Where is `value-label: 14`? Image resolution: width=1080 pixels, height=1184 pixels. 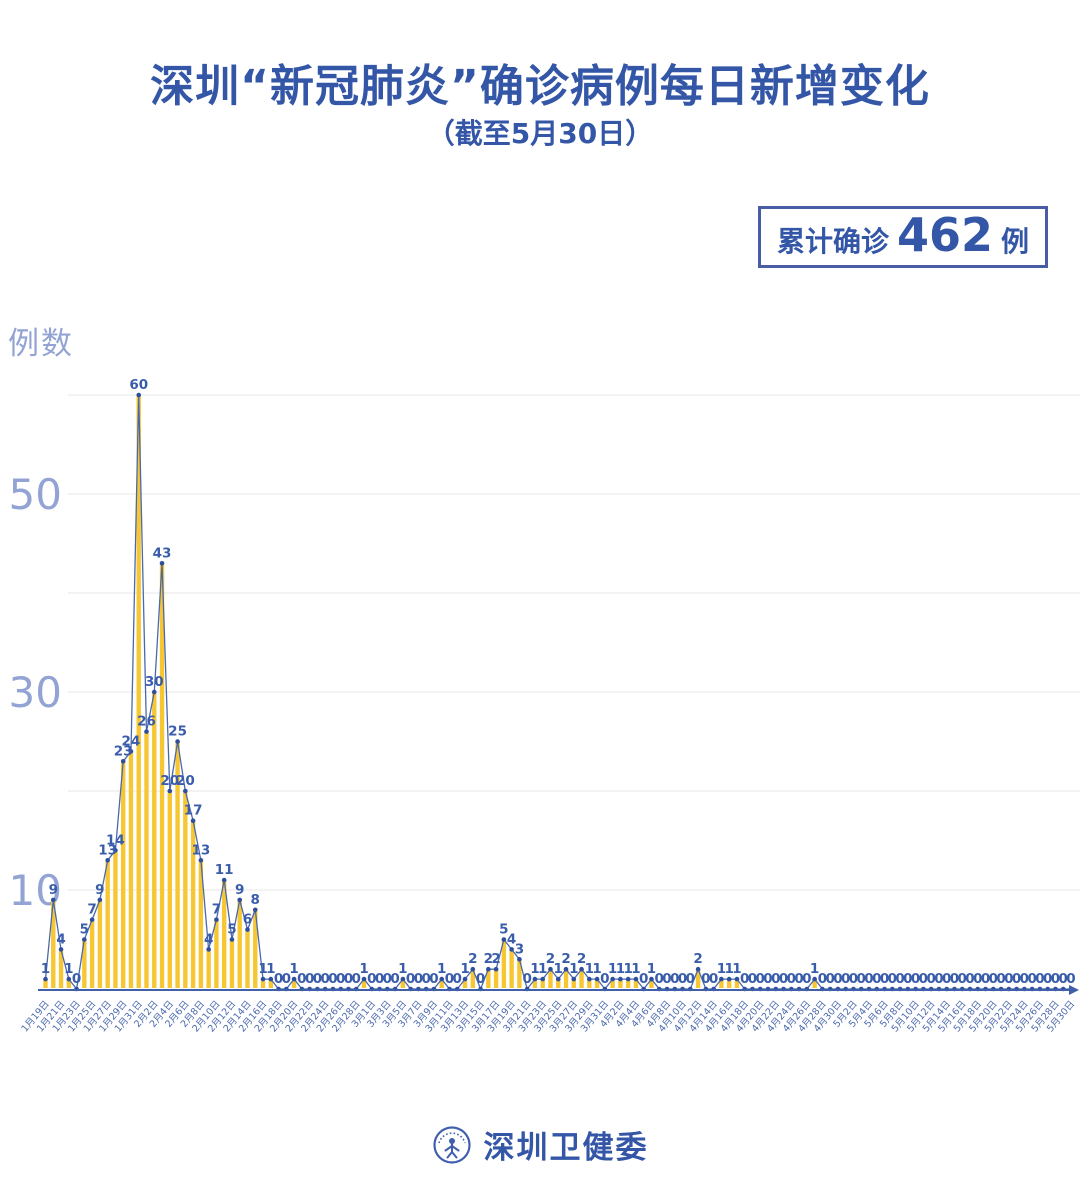 value-label: 14 is located at coordinates (115, 840).